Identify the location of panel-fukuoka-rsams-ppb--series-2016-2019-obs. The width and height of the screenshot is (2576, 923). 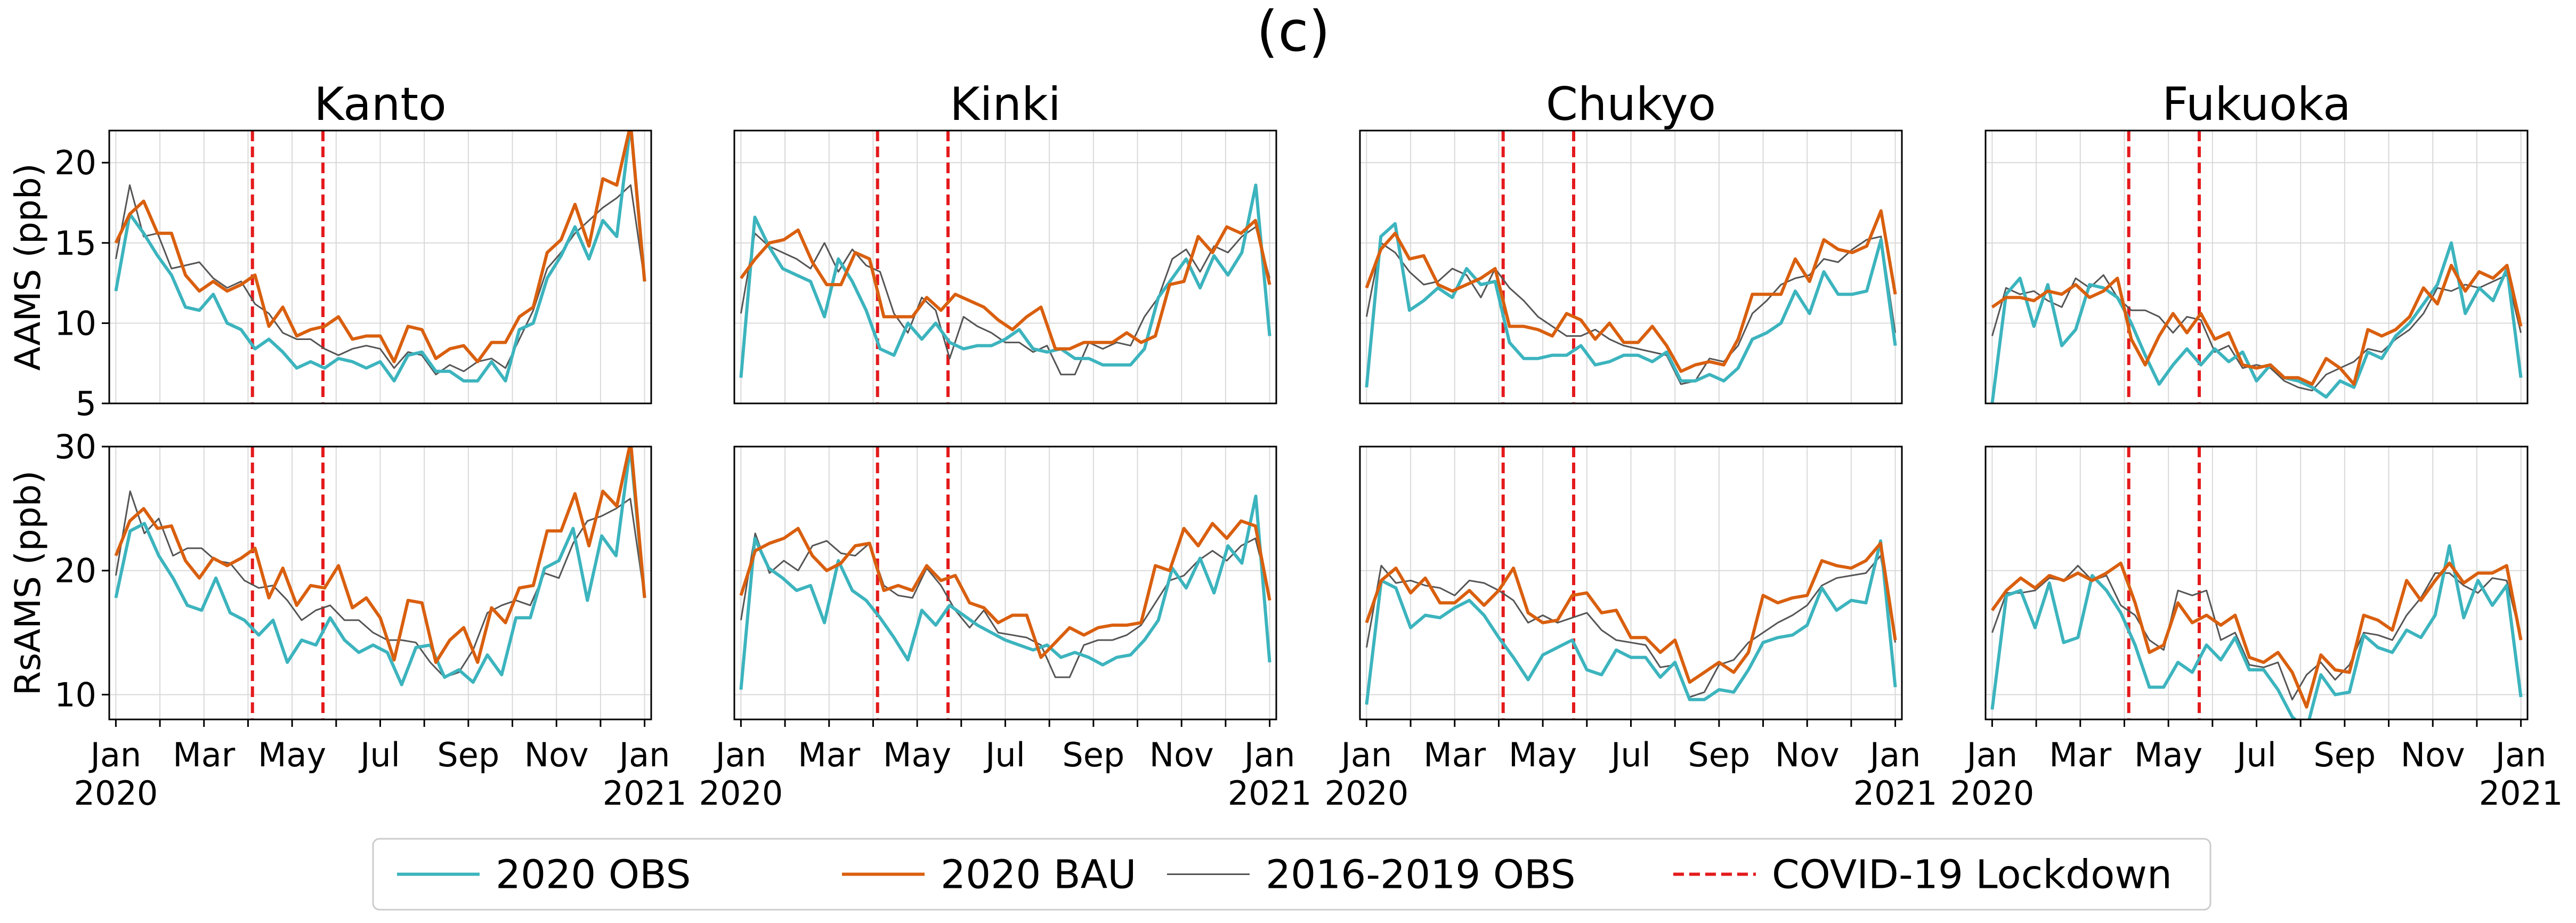
(2256, 632).